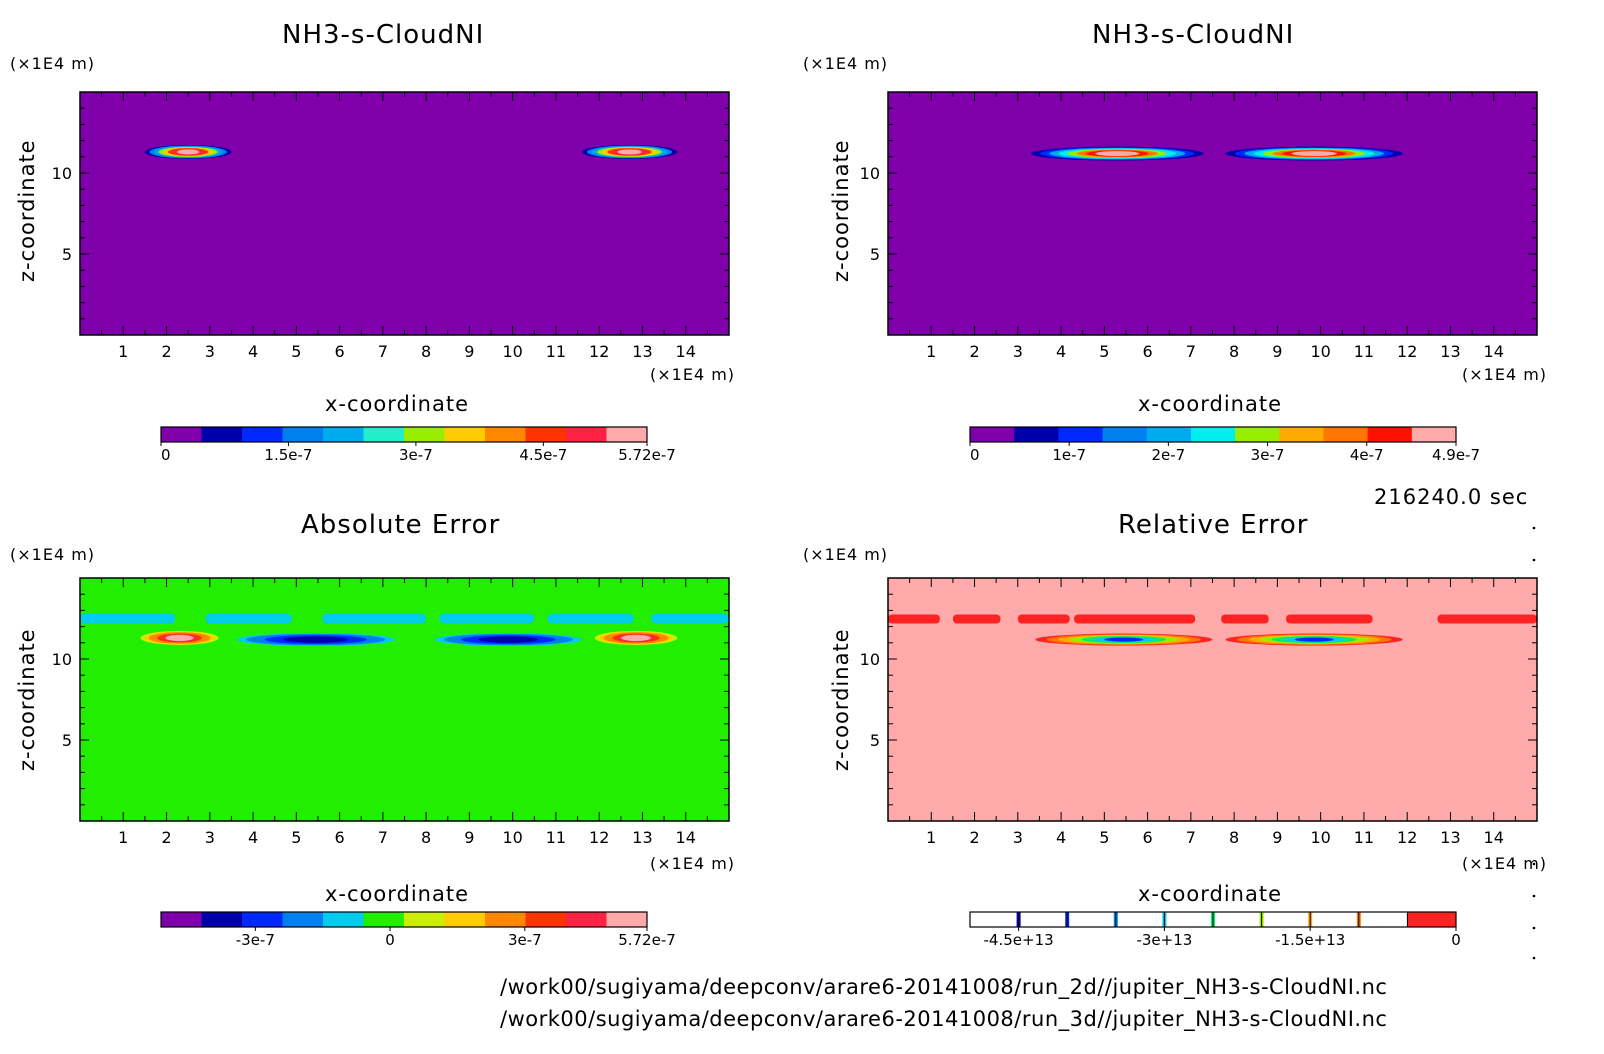  I want to click on panel-2-y-unit: (×1E4 m), so click(846, 63).